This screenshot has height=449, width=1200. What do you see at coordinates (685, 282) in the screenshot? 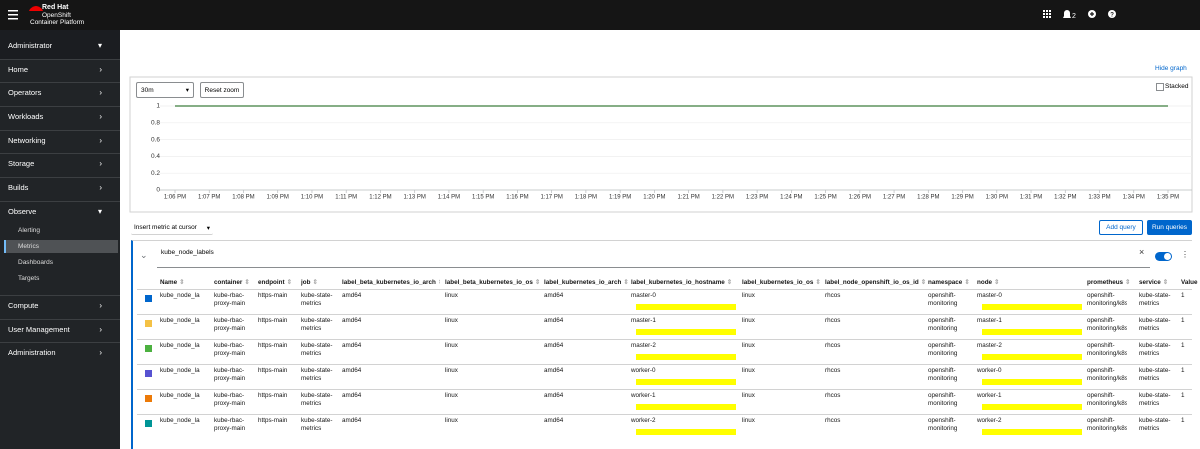
I see `column-header: label_kubernetes_io_hostname ⇕` at bounding box center [685, 282].